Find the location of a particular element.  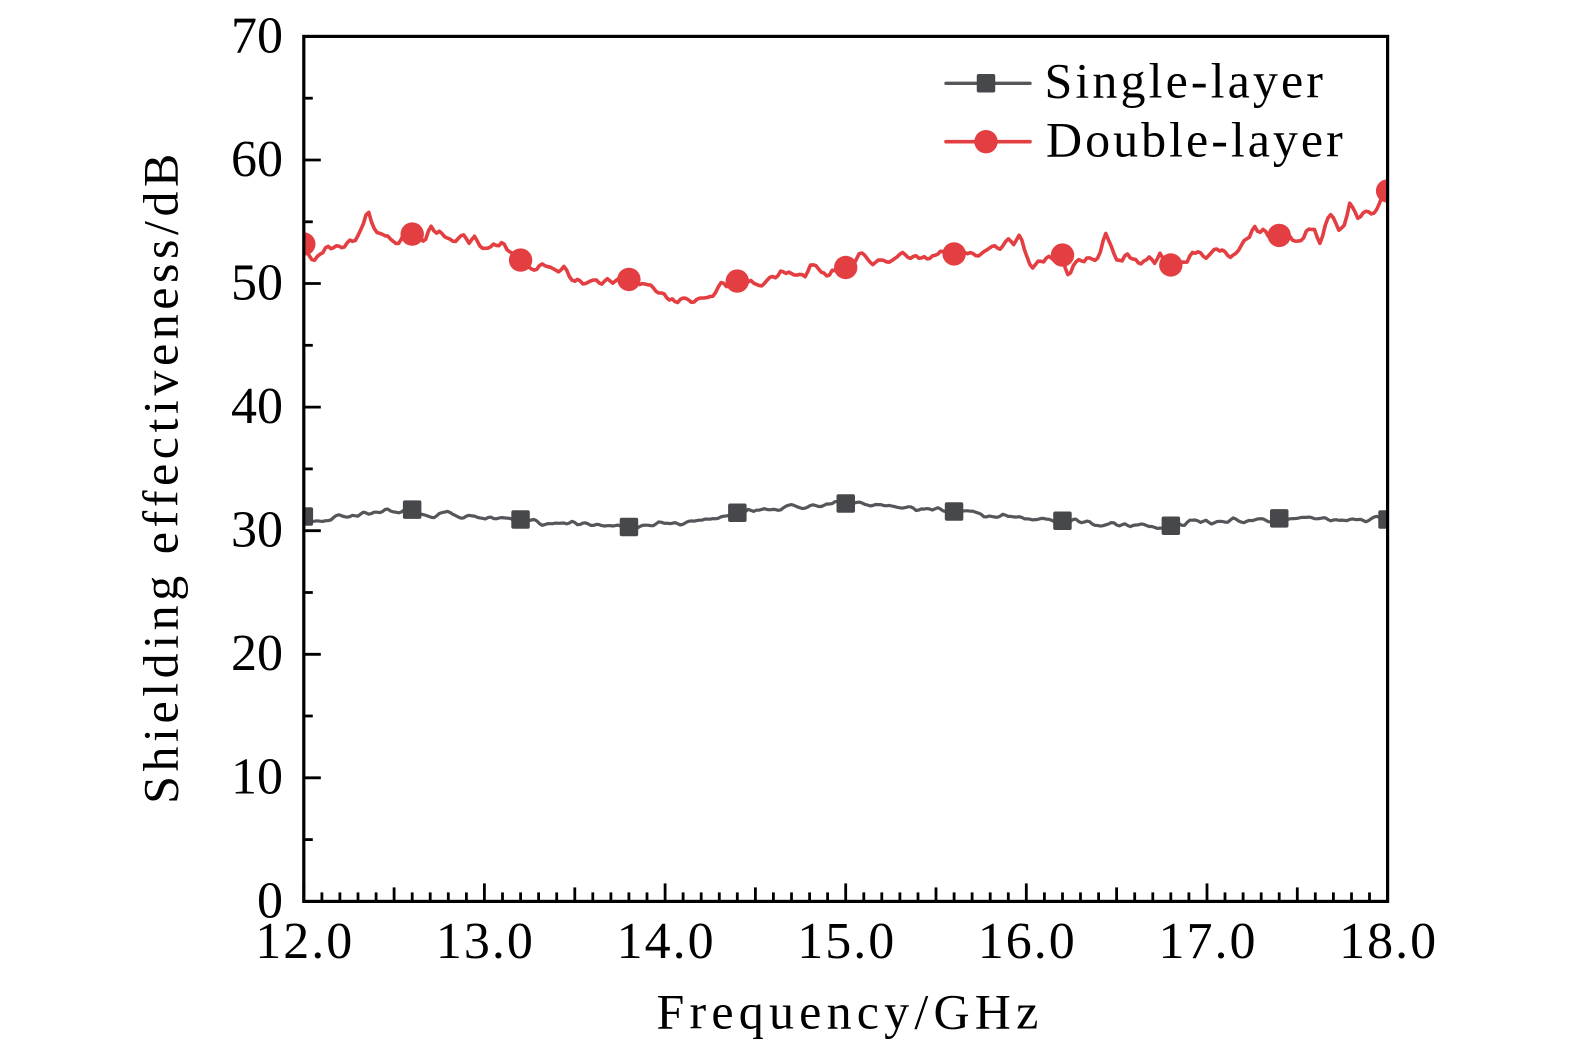

svg-text: 16.0 is located at coordinates (1027, 941).